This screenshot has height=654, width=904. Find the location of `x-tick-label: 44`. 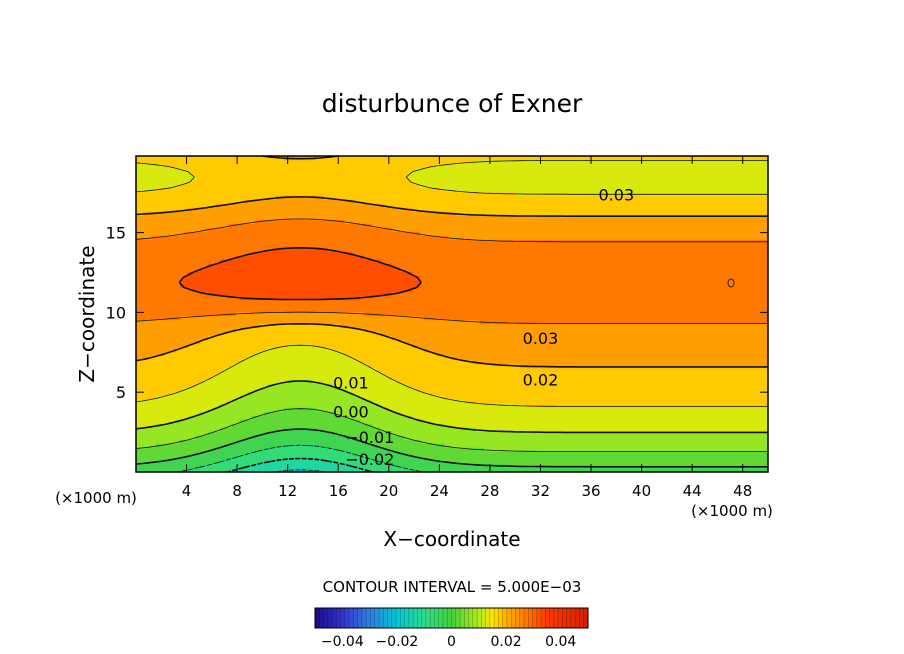

x-tick-label: 44 is located at coordinates (692, 491).